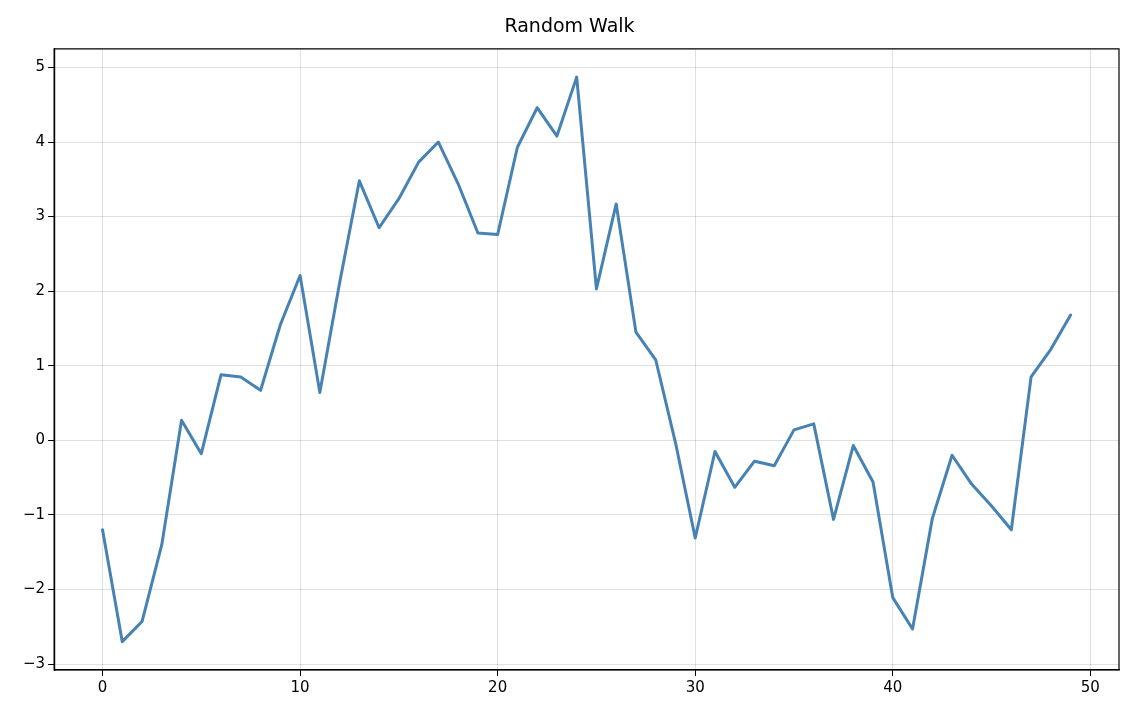 This screenshot has width=1137, height=714. What do you see at coordinates (34, 588) in the screenshot?
I see `y-tick-label: −2` at bounding box center [34, 588].